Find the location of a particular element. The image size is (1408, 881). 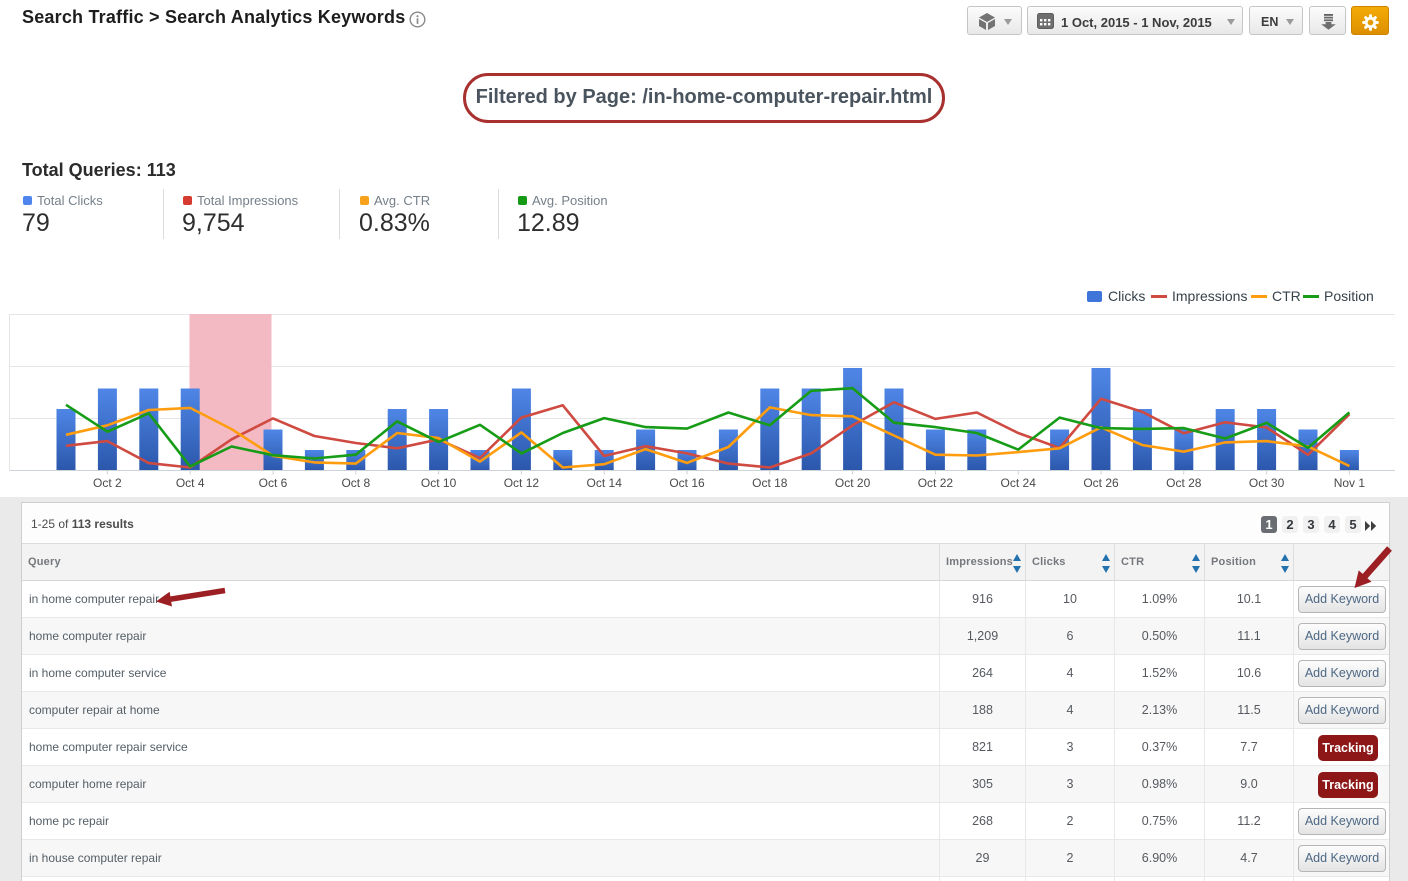

svg-text: Oct 26 is located at coordinates (1101, 483).